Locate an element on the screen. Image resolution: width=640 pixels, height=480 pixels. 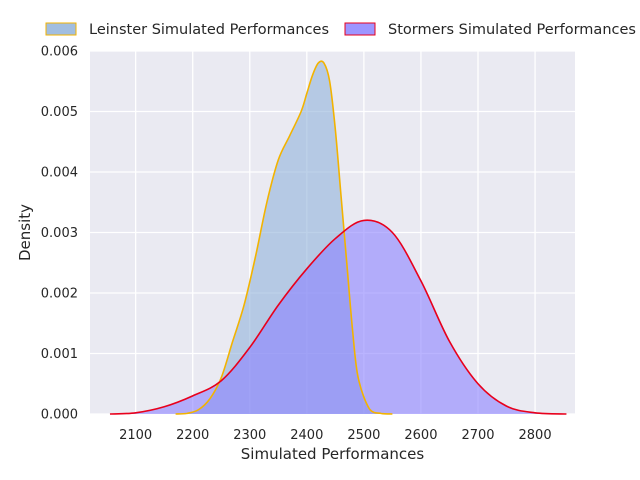
y-axis-label: Density is located at coordinates (25, 232).